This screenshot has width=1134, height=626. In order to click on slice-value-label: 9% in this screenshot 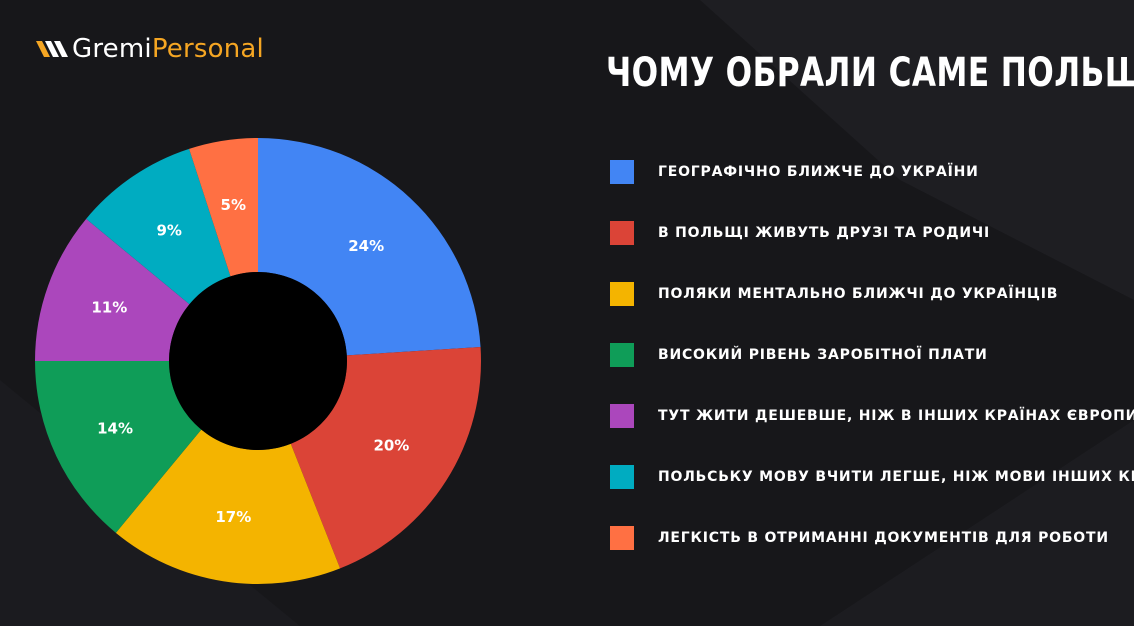, I will do `click(168, 230)`.